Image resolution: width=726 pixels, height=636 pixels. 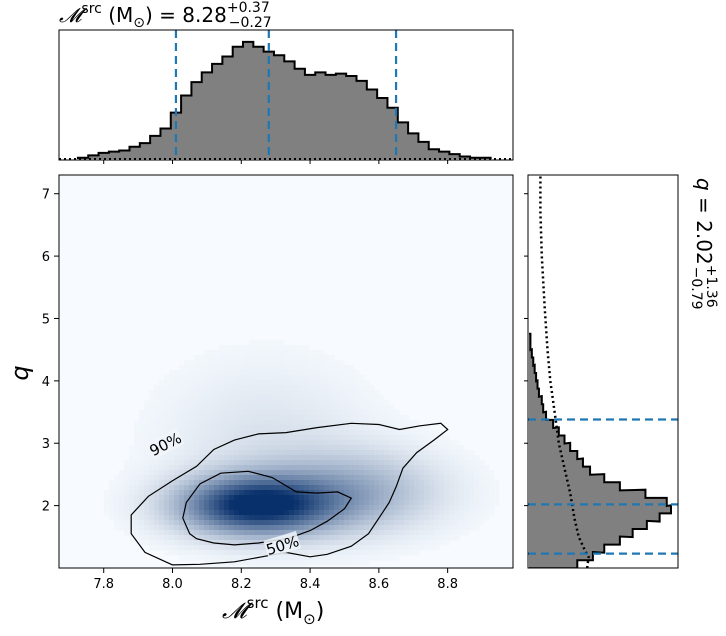 I want to click on y-tick-label-0: 2, so click(x=46, y=507).